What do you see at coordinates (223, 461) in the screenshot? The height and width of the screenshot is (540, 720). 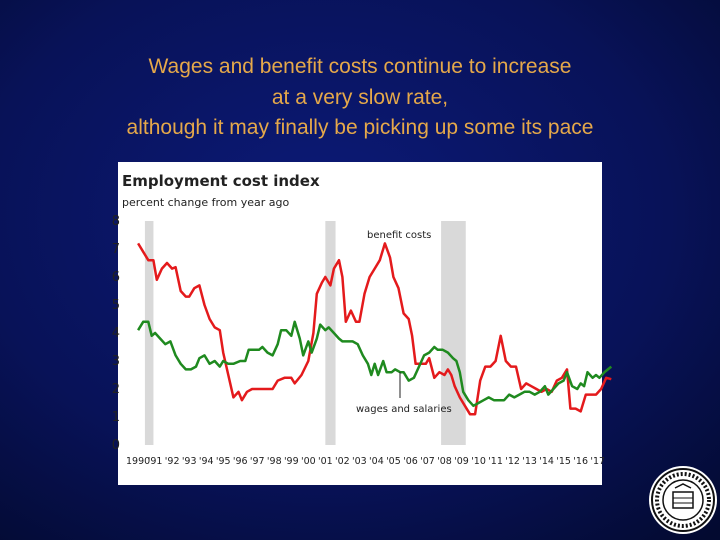 I see `x-tick-label: '95` at bounding box center [223, 461].